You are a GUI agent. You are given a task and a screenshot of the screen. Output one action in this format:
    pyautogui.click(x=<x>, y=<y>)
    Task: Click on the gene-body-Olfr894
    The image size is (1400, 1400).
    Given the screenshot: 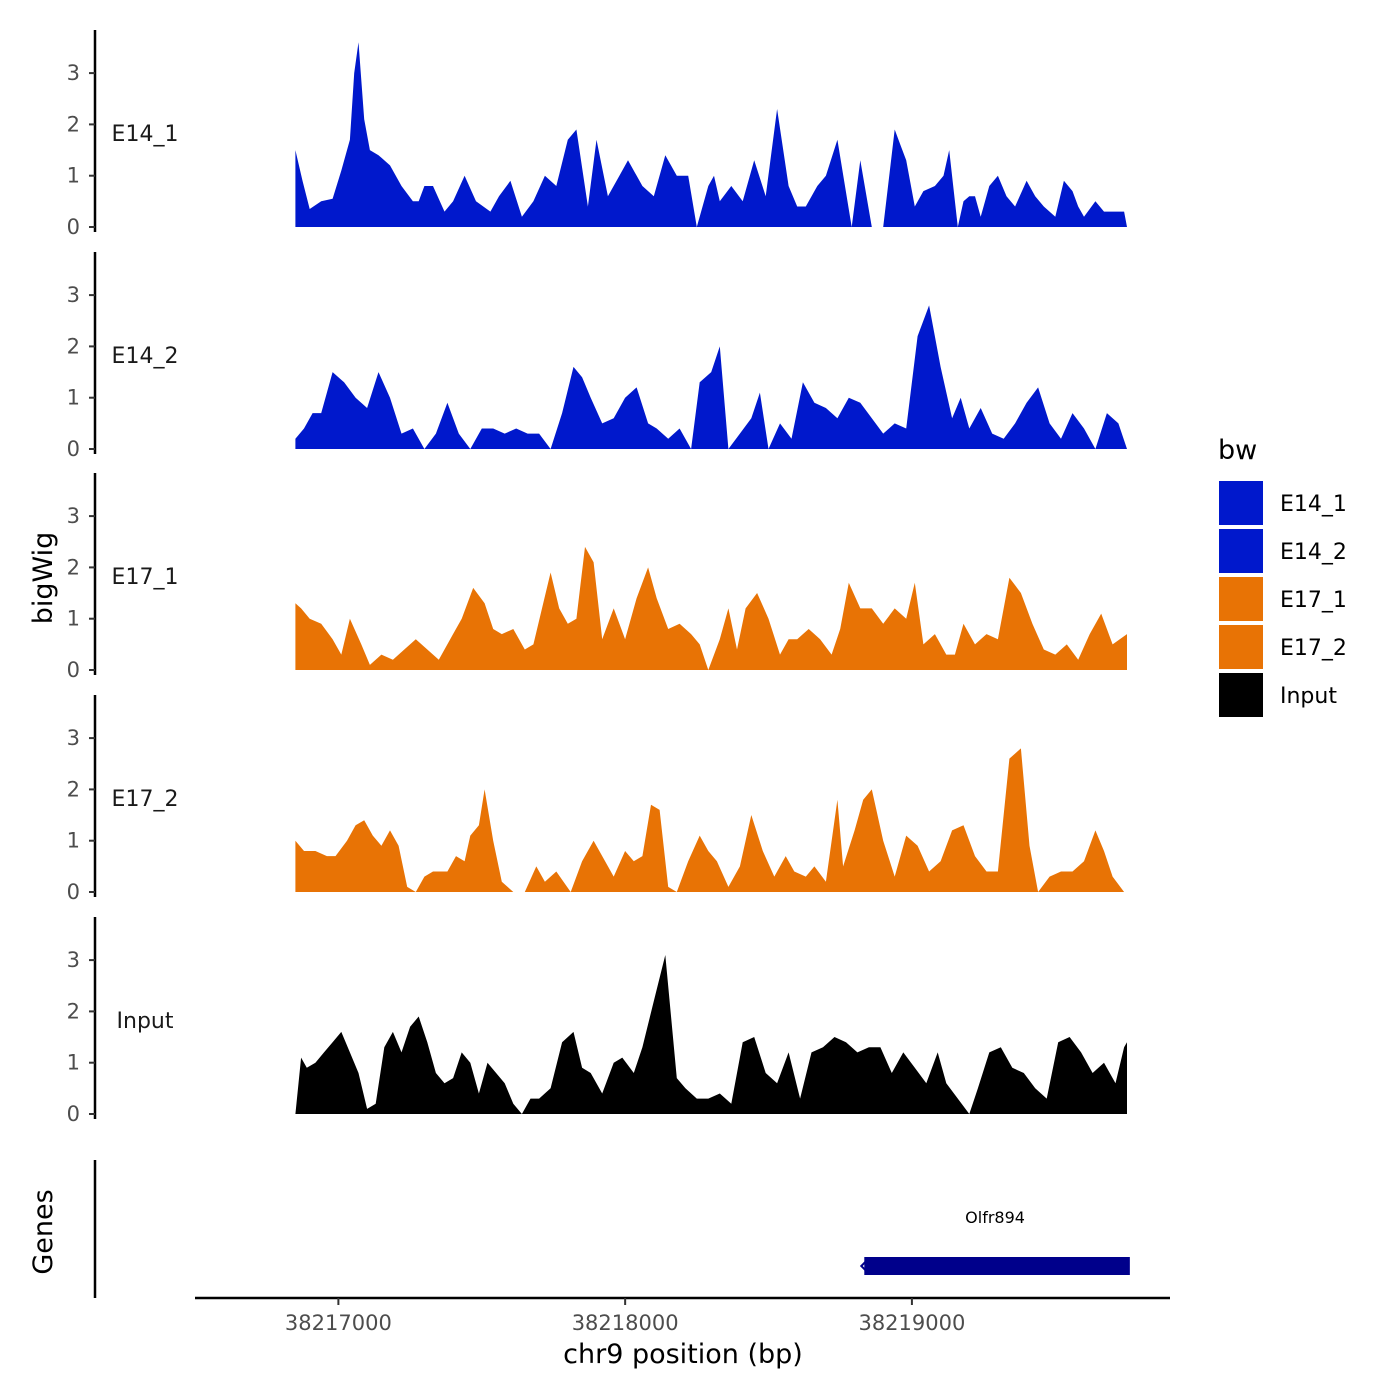 What is the action you would take?
    pyautogui.click(x=997, y=1266)
    